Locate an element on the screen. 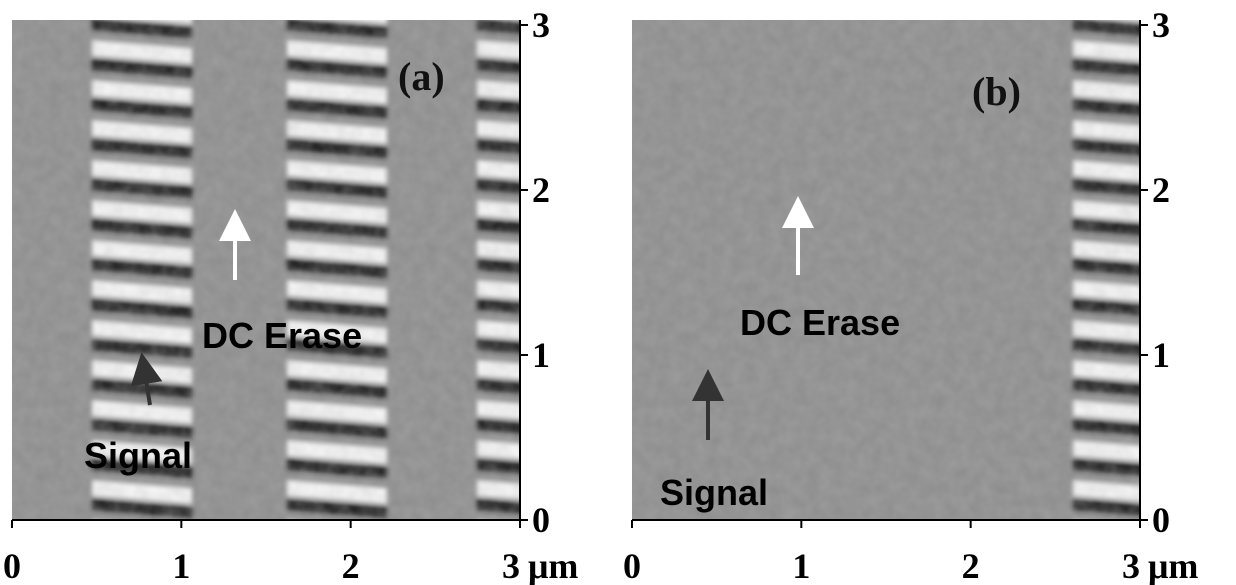 This screenshot has width=1236, height=585. panel-label: (b) is located at coordinates (996, 91).